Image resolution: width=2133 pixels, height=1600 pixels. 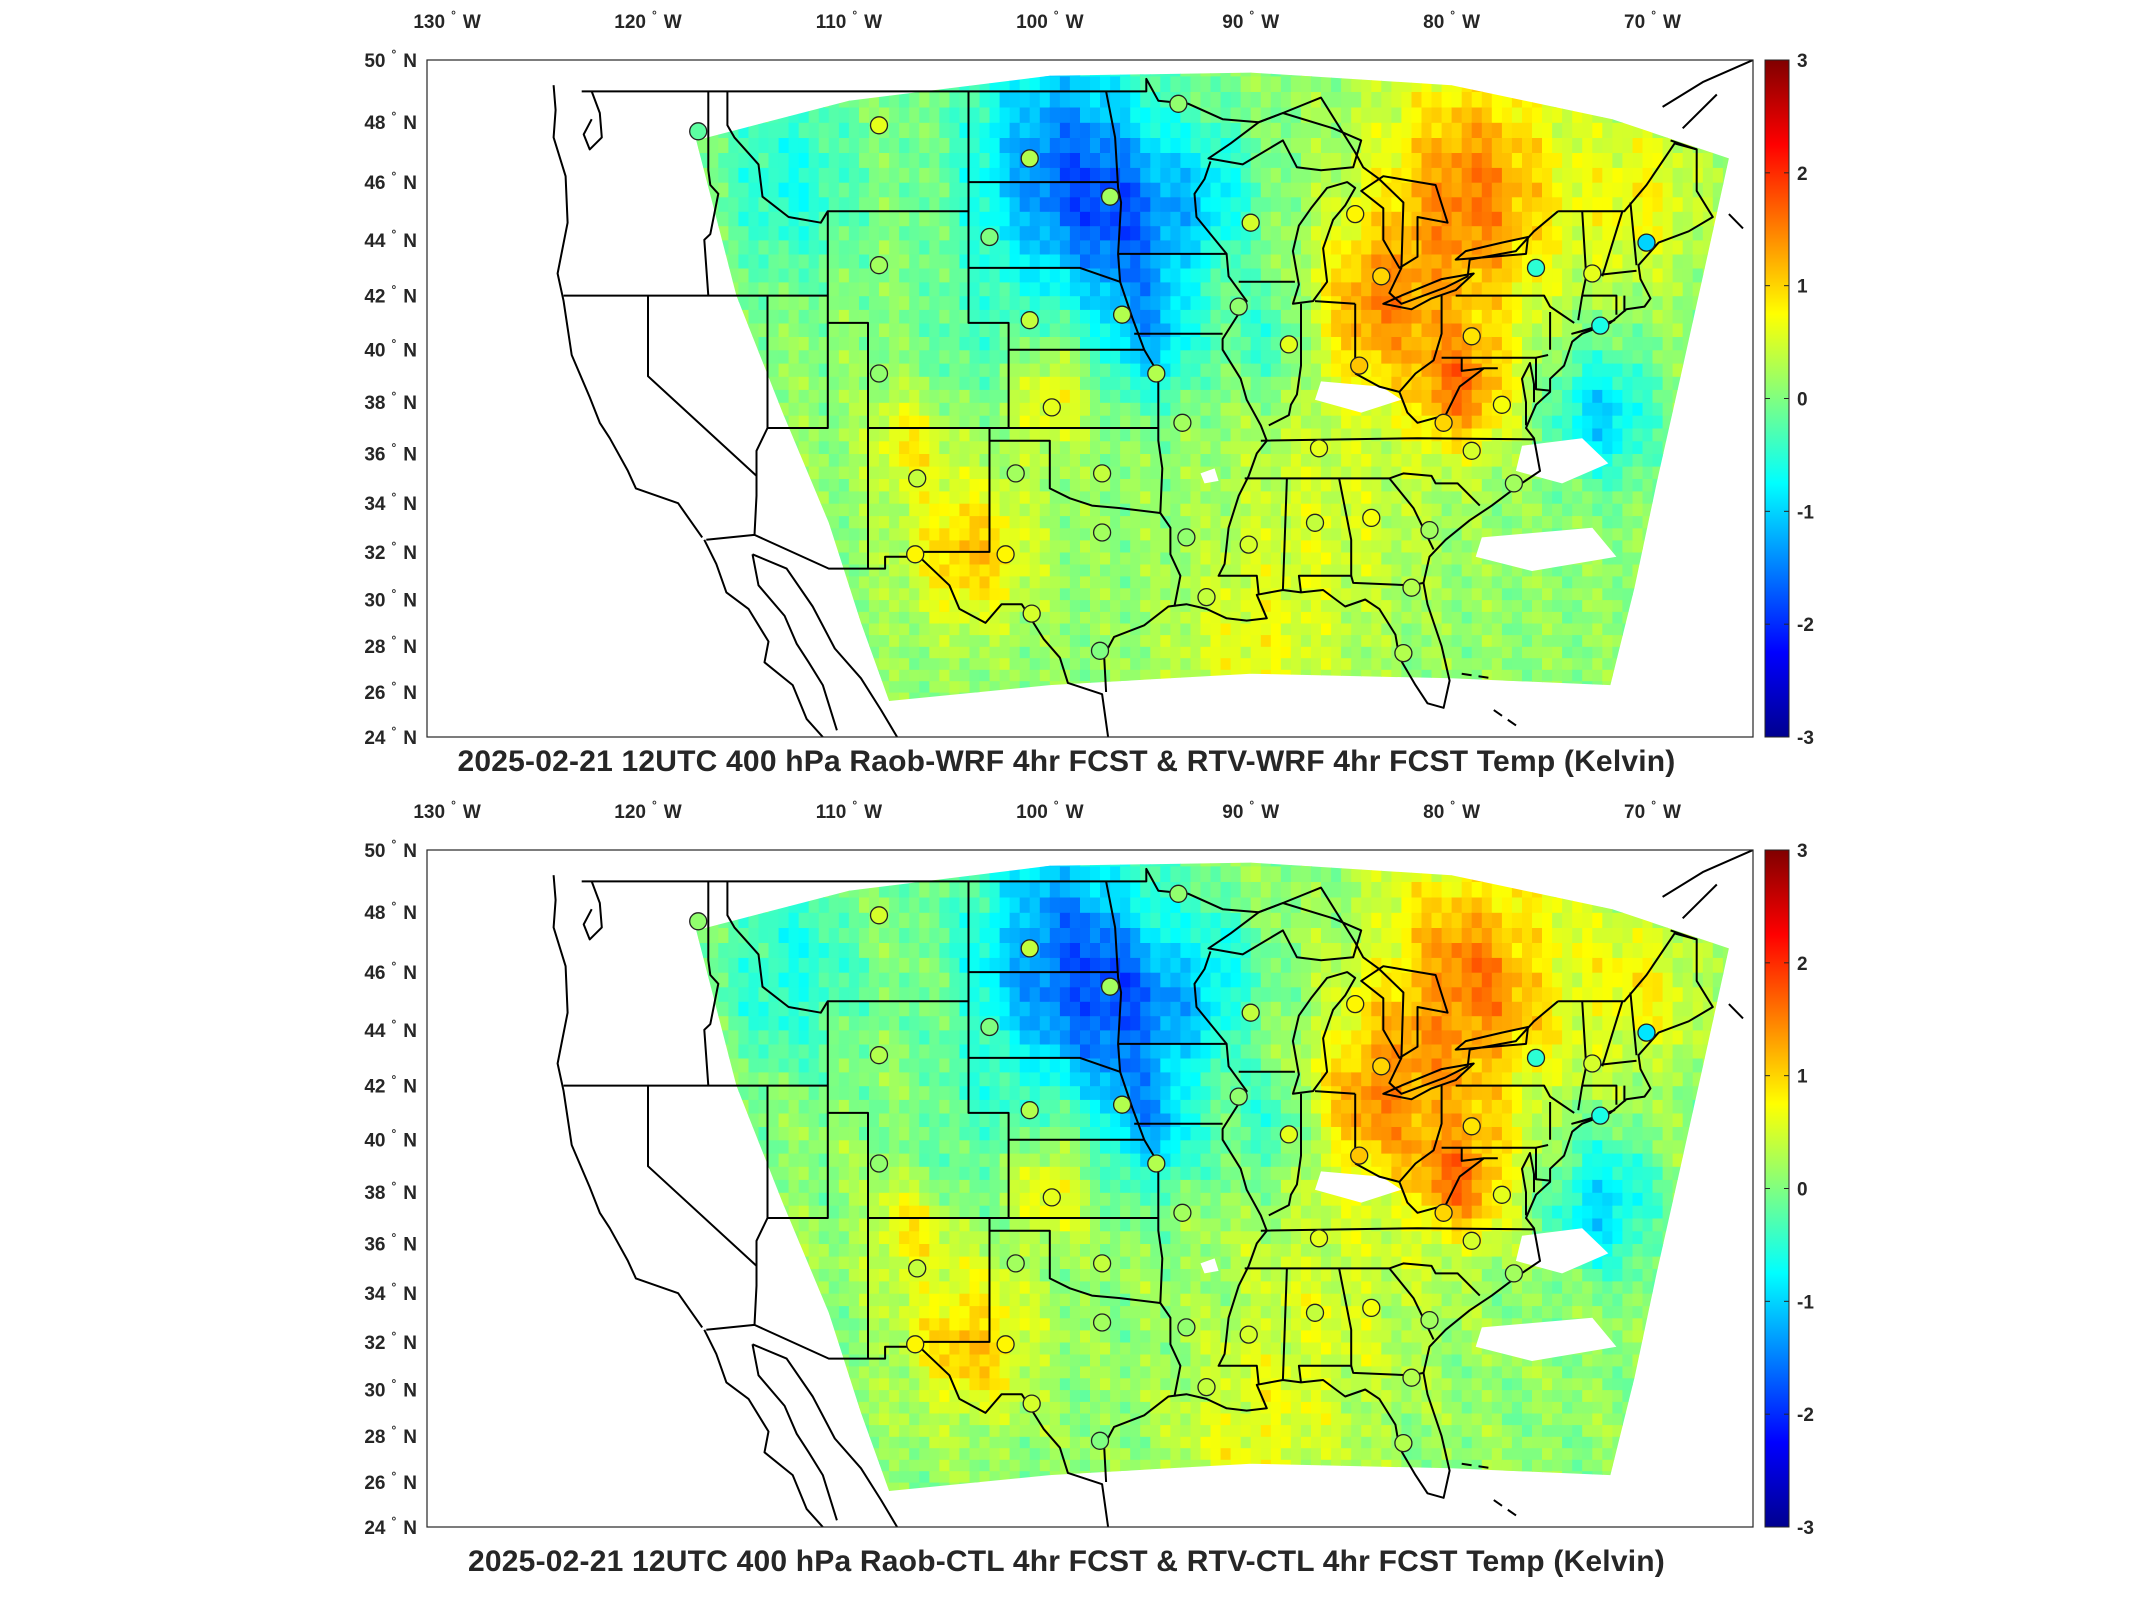 I want to click on longitude-tick-label: 100 ° W, so click(x=1050, y=20).